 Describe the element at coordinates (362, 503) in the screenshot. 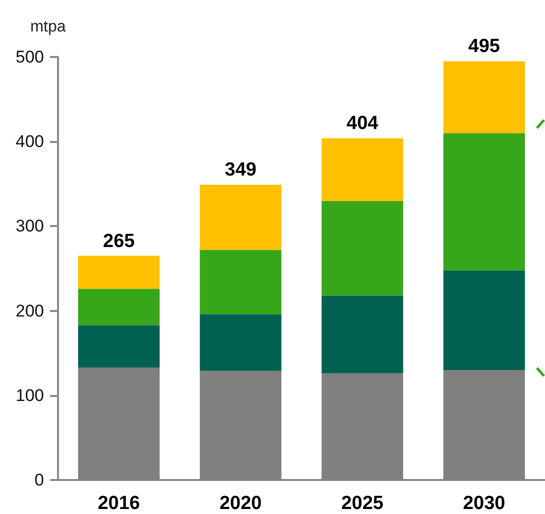

I see `x-tick-label: 2025` at that location.